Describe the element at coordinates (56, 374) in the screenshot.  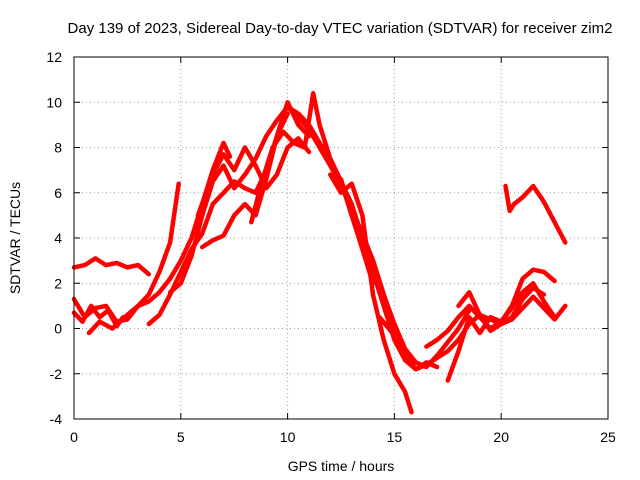
I see `y-tick-label: -2` at that location.